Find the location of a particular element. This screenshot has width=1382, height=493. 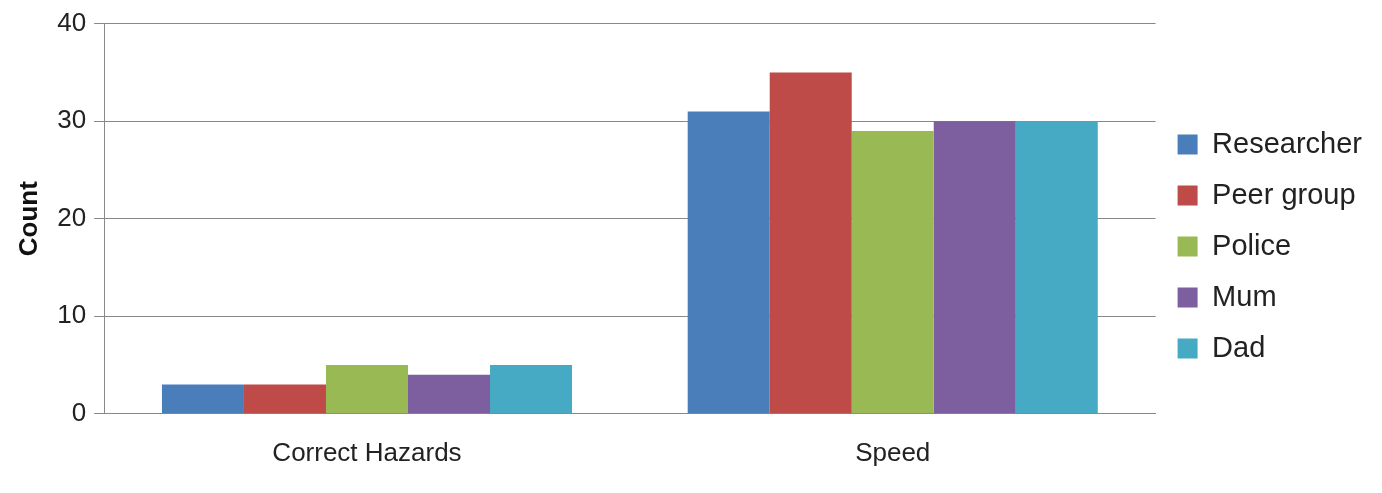

legend-label: Peer group is located at coordinates (1284, 193).